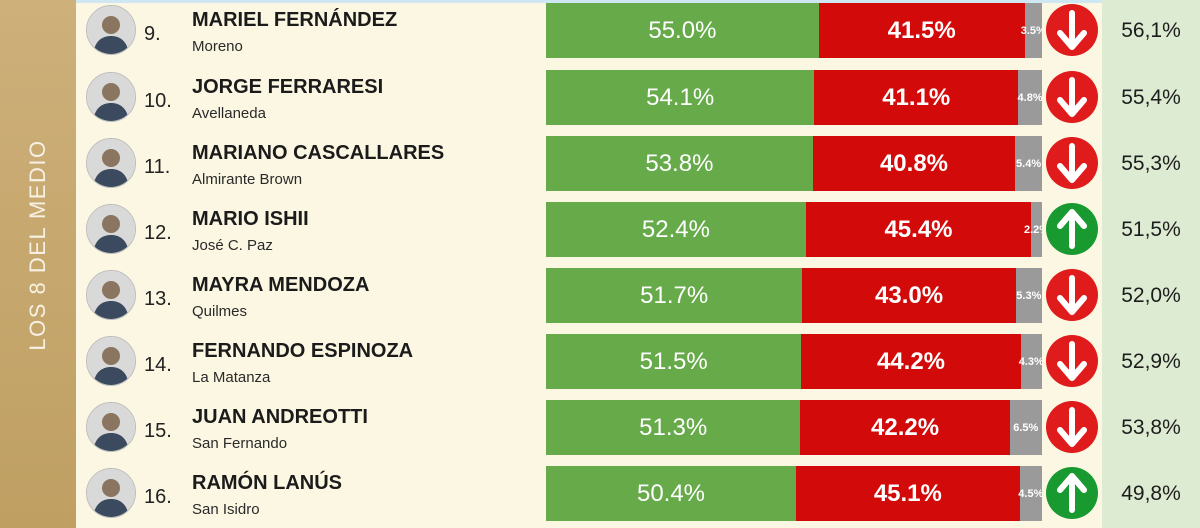  I want to click on candidate-name: RAMÓN LANÚS, so click(267, 483).